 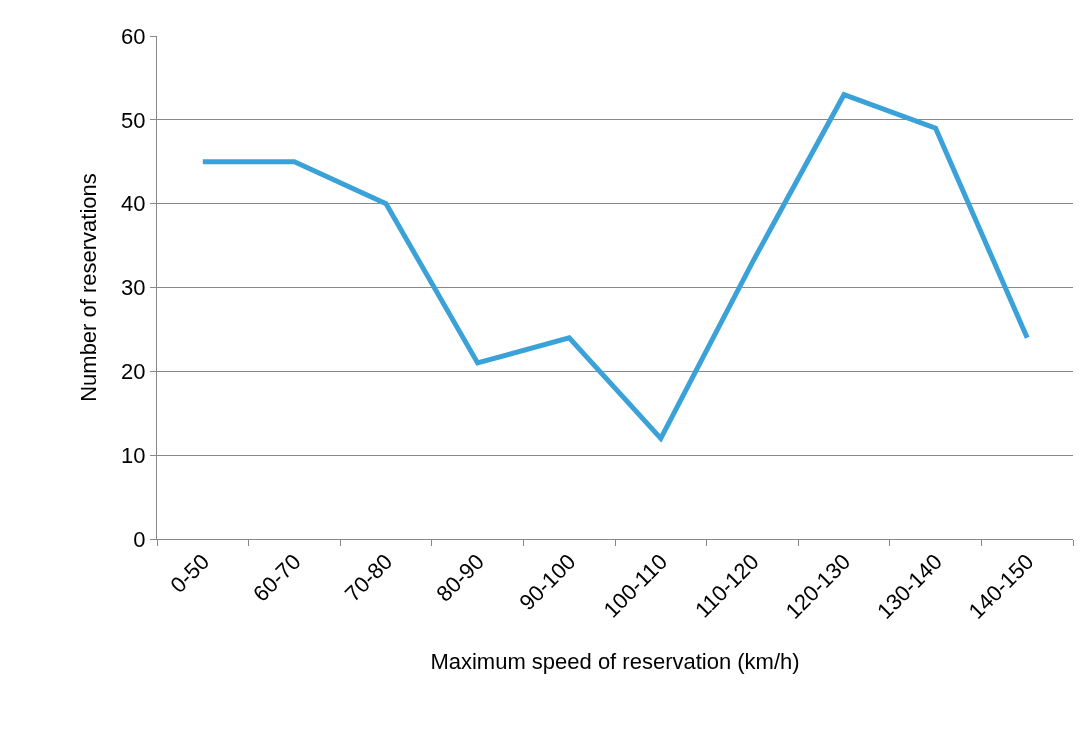 I want to click on y-tick-label: 0, so click(x=139, y=539).